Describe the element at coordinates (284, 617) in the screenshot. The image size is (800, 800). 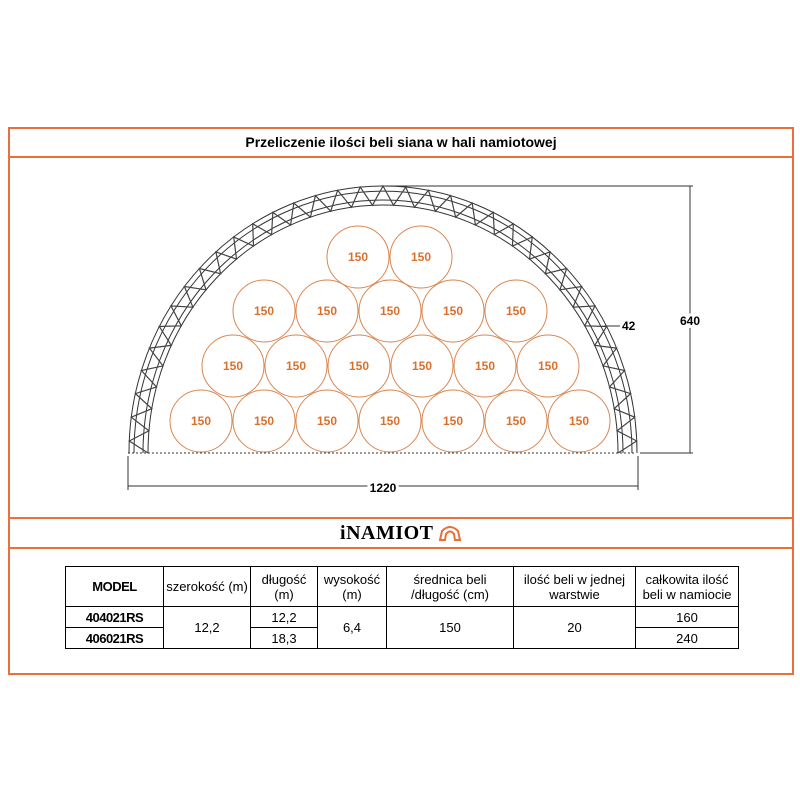
I see `length-cell: 12,2` at that location.